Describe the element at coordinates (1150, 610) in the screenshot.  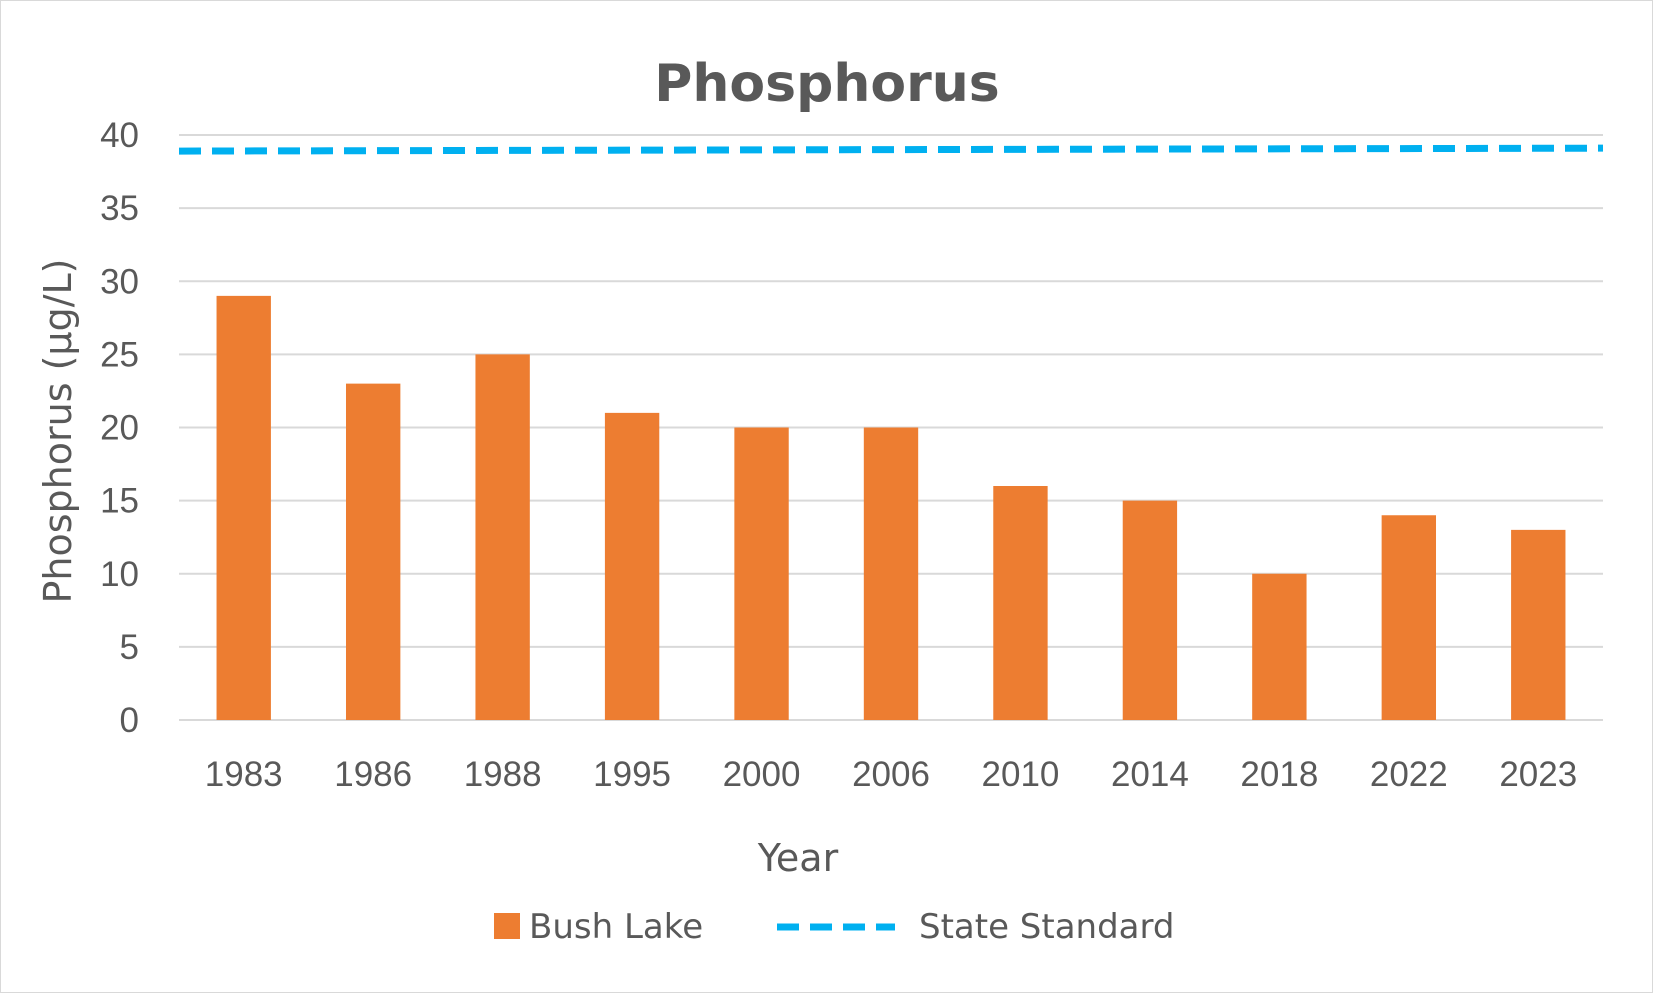
I see `bar-2014` at that location.